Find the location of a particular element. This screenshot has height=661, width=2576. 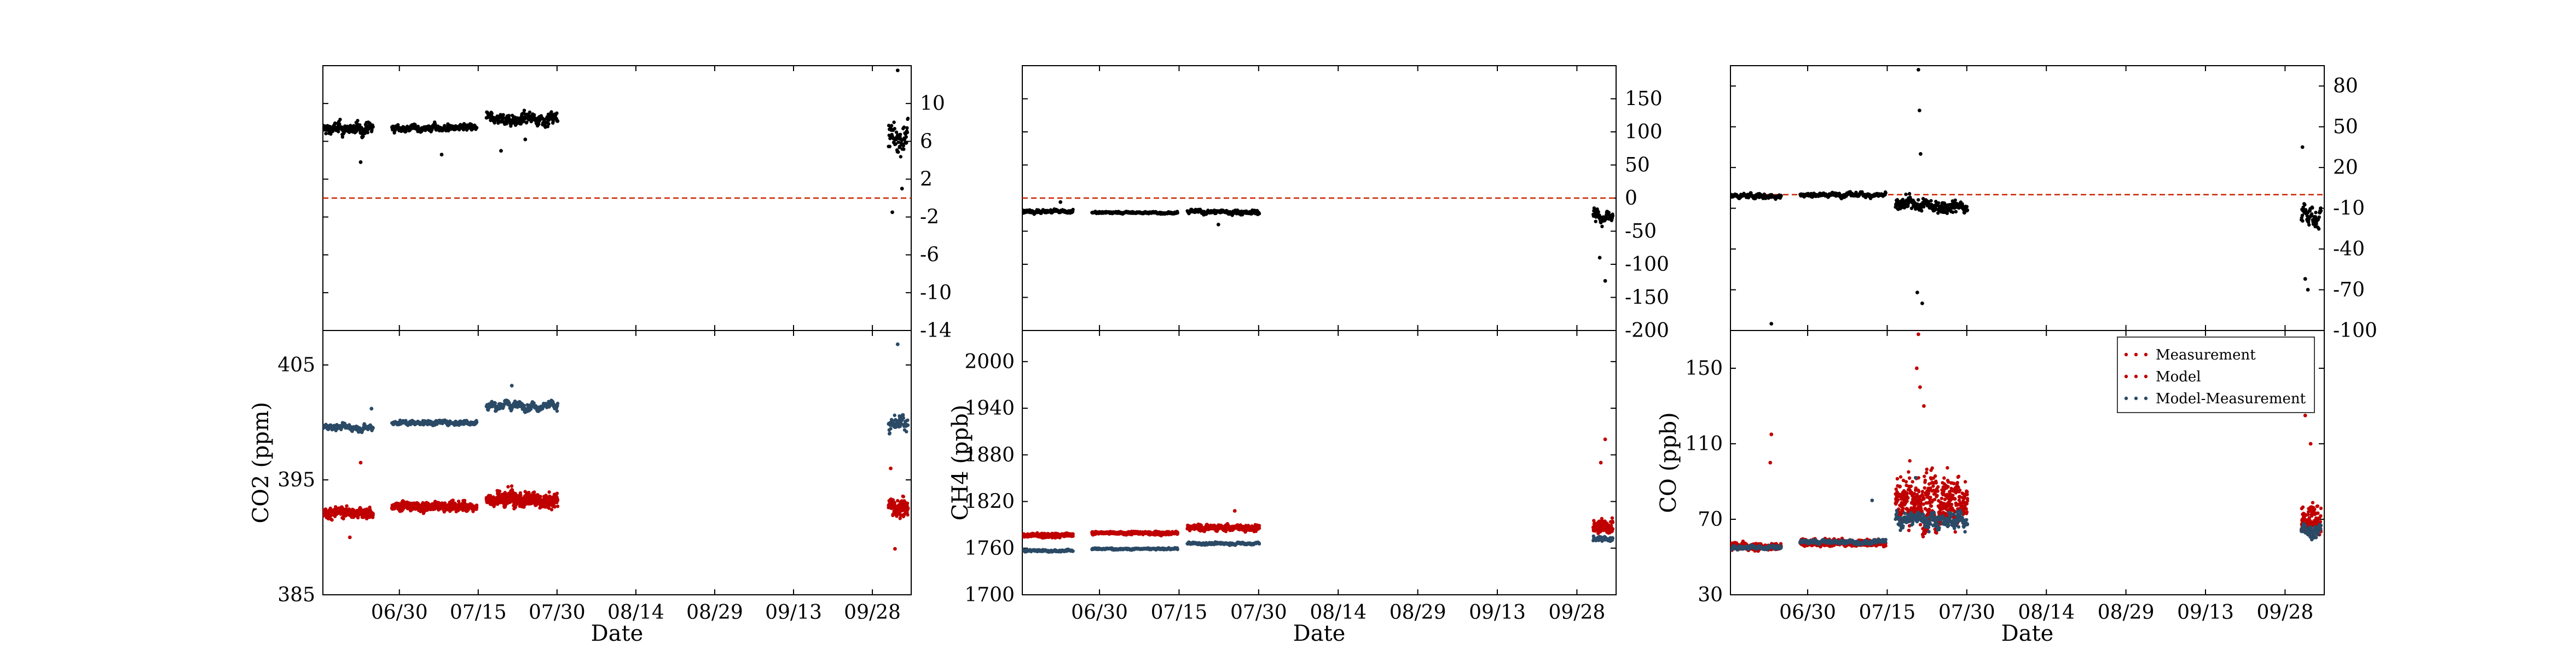

y-tick-label: -2 is located at coordinates (929, 218).